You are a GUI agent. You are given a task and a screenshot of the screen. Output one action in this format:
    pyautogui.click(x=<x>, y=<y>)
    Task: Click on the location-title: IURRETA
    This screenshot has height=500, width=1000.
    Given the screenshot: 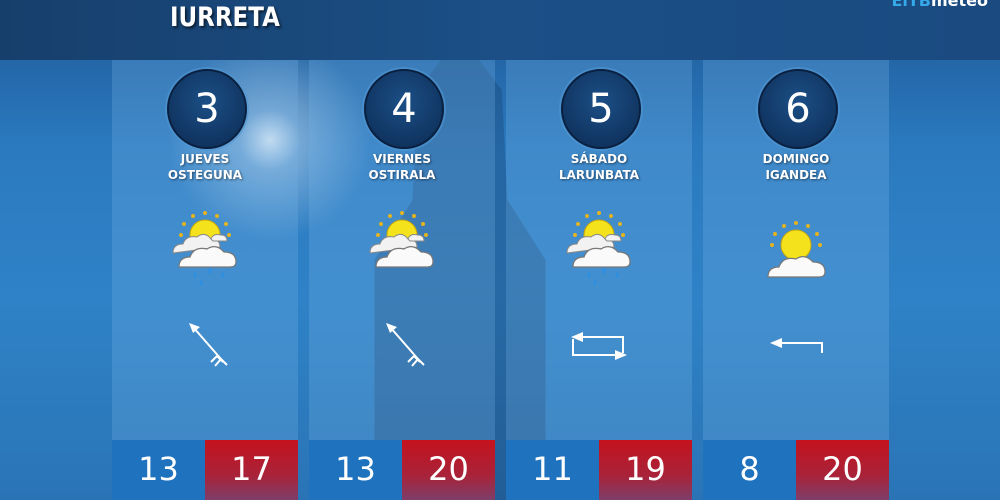 What is the action you would take?
    pyautogui.click(x=225, y=17)
    